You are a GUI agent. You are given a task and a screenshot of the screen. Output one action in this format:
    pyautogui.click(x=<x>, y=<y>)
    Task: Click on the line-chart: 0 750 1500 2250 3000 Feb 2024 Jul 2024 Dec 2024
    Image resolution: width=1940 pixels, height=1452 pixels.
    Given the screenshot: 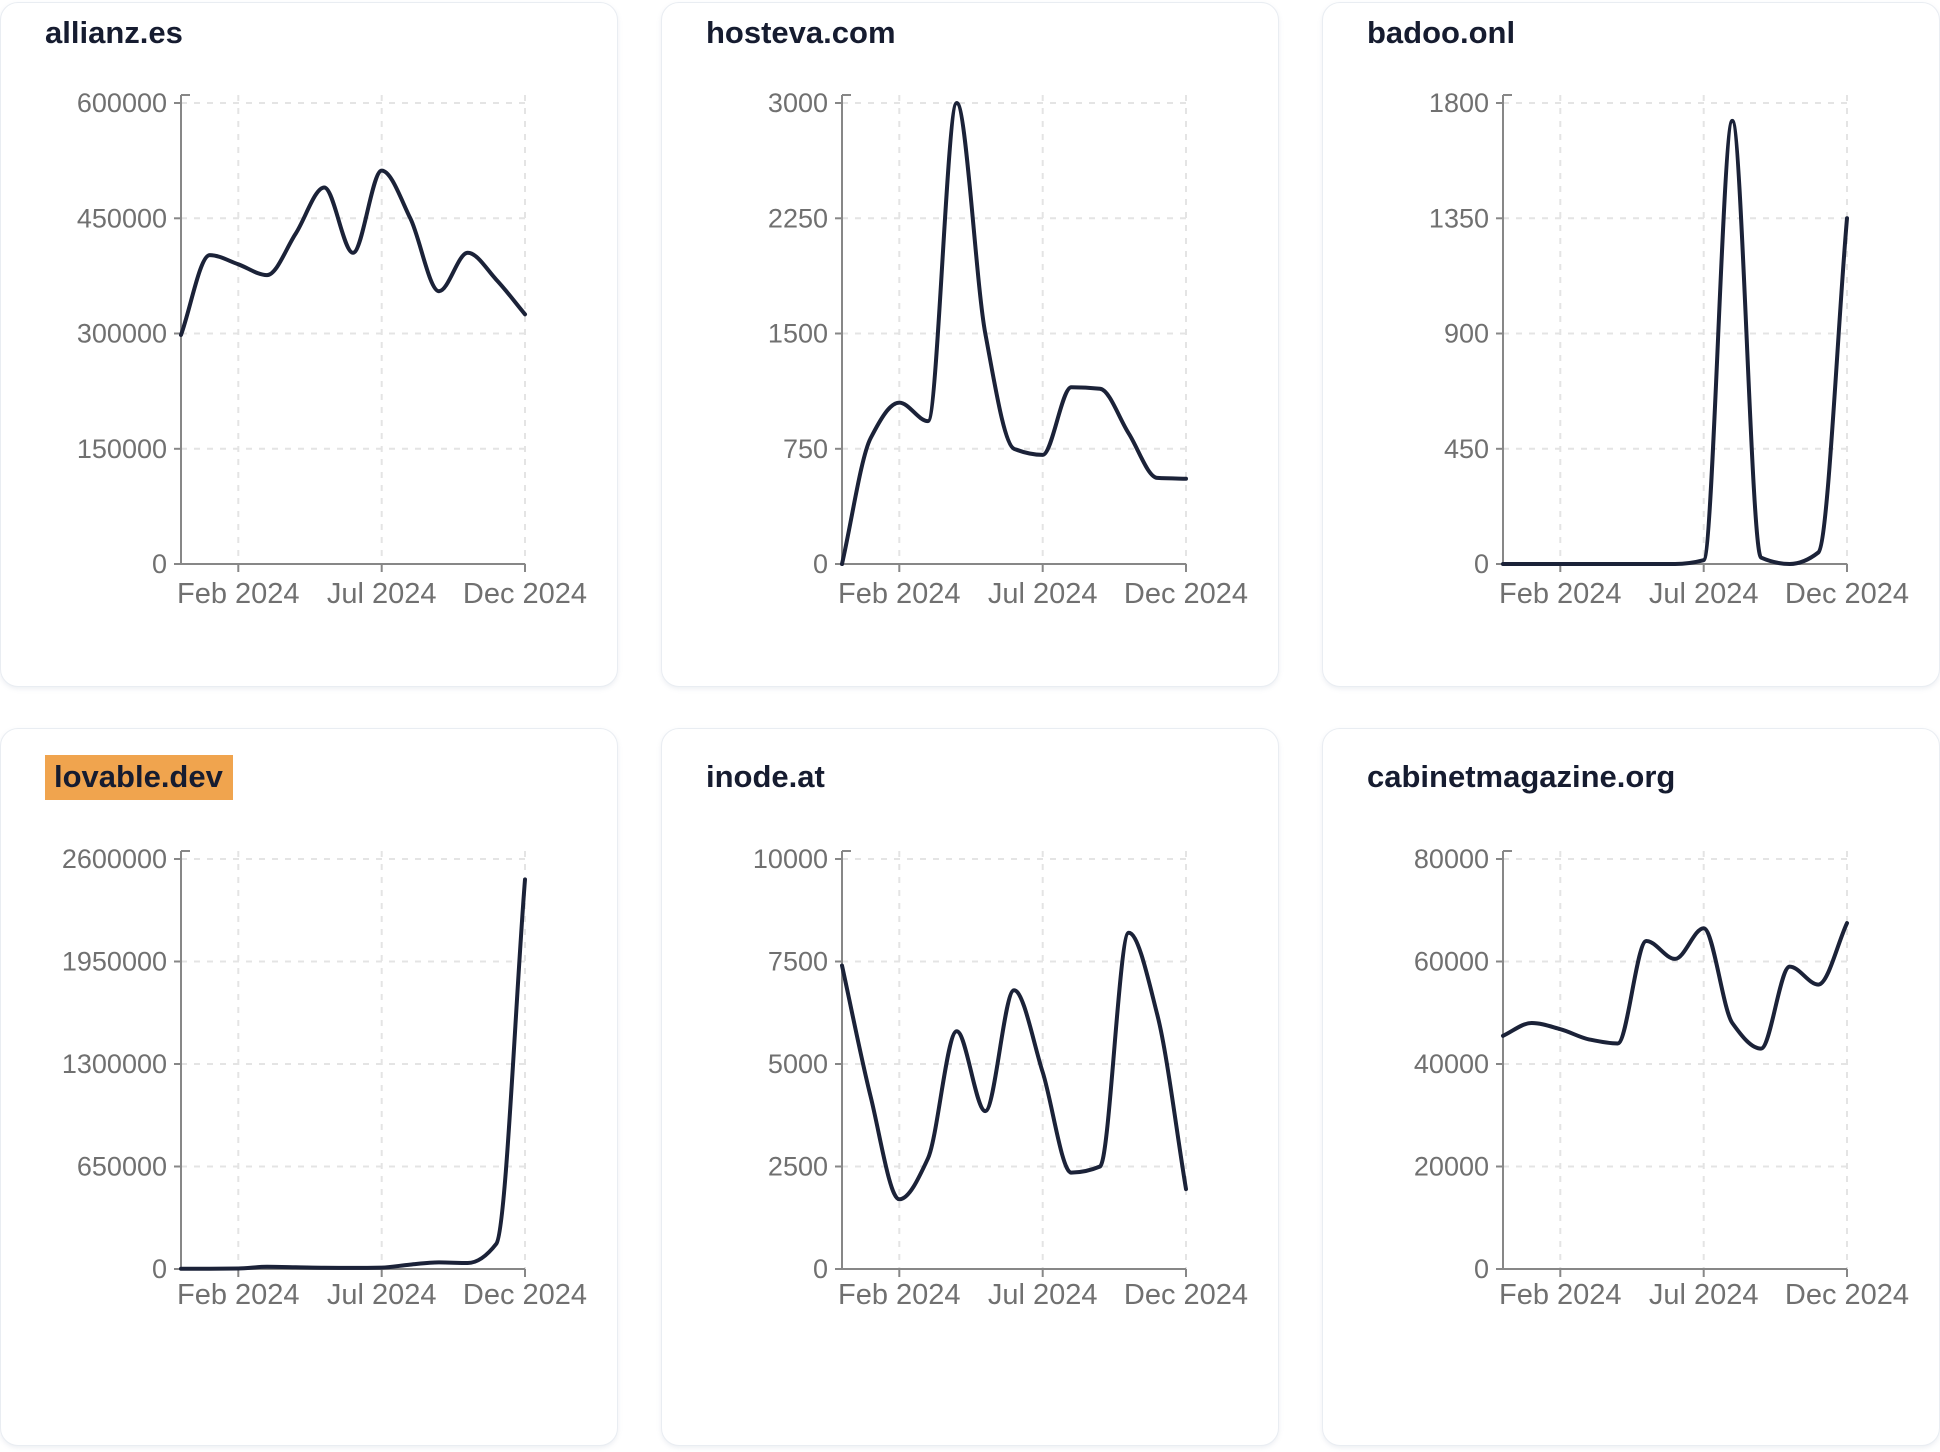 What is the action you would take?
    pyautogui.click(x=1008, y=349)
    